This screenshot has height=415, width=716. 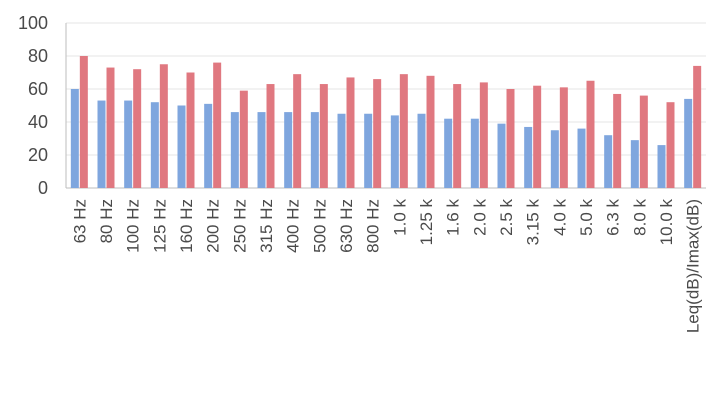 I want to click on x-tick-label: 400 Hz, so click(x=293, y=226).